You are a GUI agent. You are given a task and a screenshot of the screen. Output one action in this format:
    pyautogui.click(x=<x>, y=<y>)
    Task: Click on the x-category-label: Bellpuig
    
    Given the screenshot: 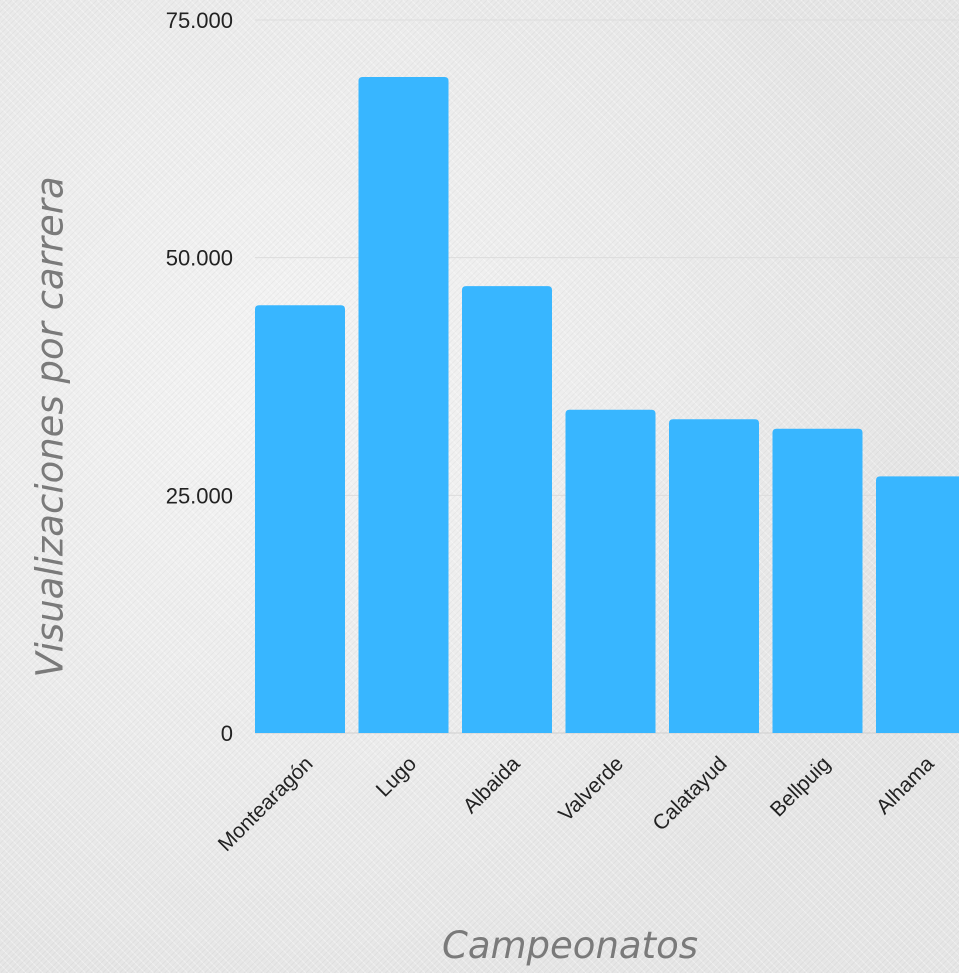 What is the action you would take?
    pyautogui.click(x=800, y=786)
    